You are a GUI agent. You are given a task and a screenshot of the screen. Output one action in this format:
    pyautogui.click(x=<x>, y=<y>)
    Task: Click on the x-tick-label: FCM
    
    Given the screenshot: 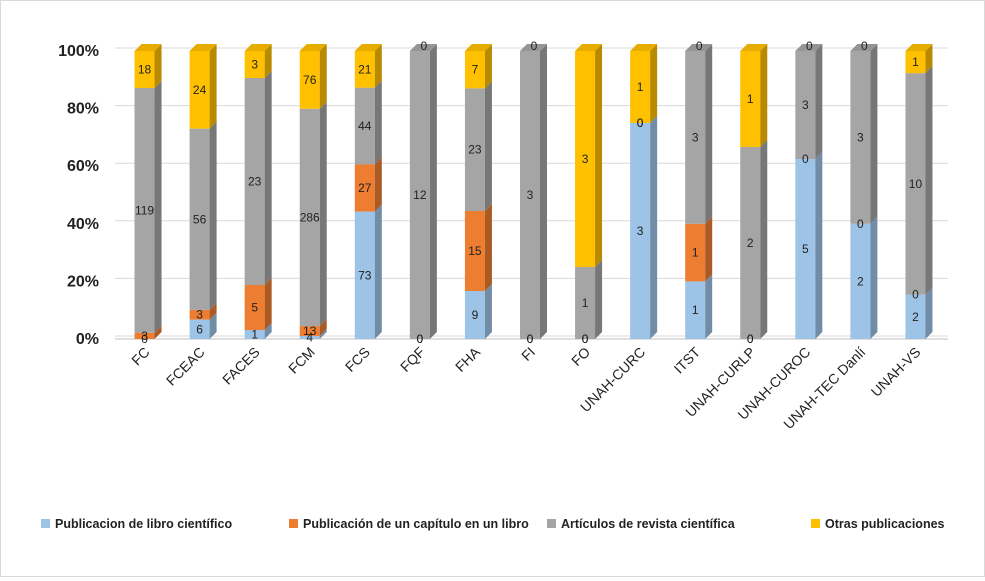 What is the action you would take?
    pyautogui.click(x=301, y=360)
    